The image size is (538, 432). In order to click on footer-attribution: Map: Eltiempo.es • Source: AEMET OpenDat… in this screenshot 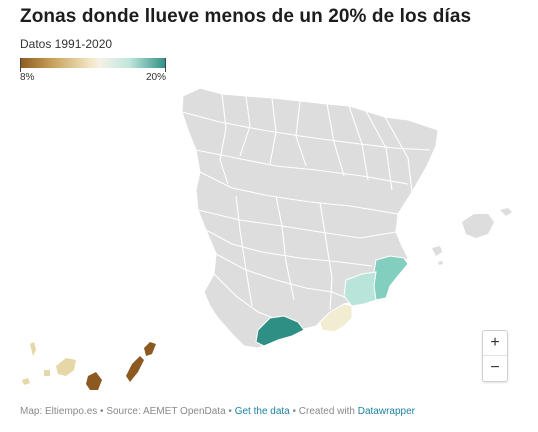, I will do `click(217, 411)`.